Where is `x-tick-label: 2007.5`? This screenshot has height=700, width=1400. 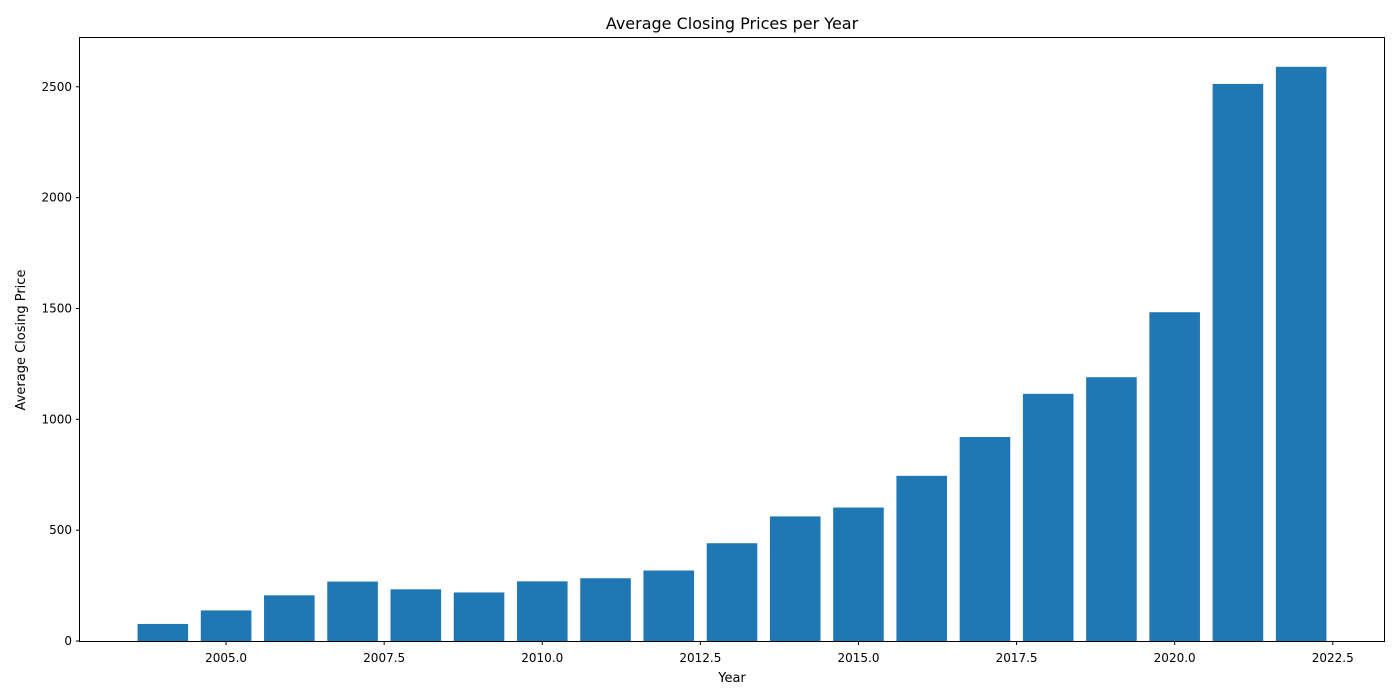 x-tick-label: 2007.5 is located at coordinates (384, 658).